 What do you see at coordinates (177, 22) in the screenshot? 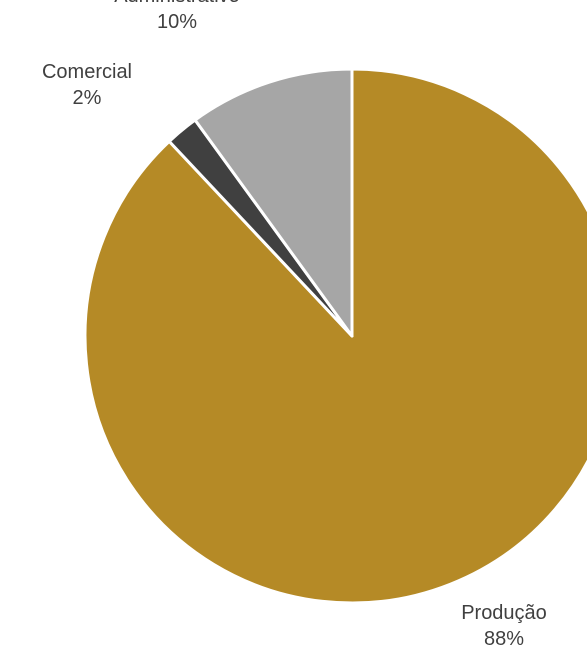
I see `slice-value-administrativo: 10%` at bounding box center [177, 22].